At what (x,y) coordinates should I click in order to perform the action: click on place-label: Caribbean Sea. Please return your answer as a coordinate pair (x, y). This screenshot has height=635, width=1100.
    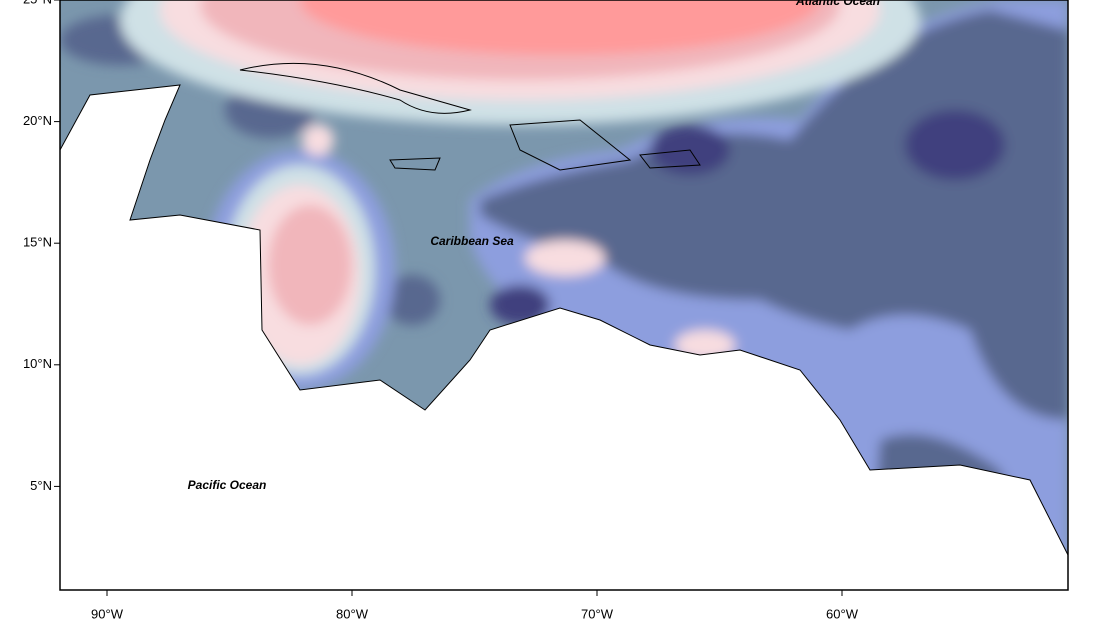
    Looking at the image, I should click on (472, 241).